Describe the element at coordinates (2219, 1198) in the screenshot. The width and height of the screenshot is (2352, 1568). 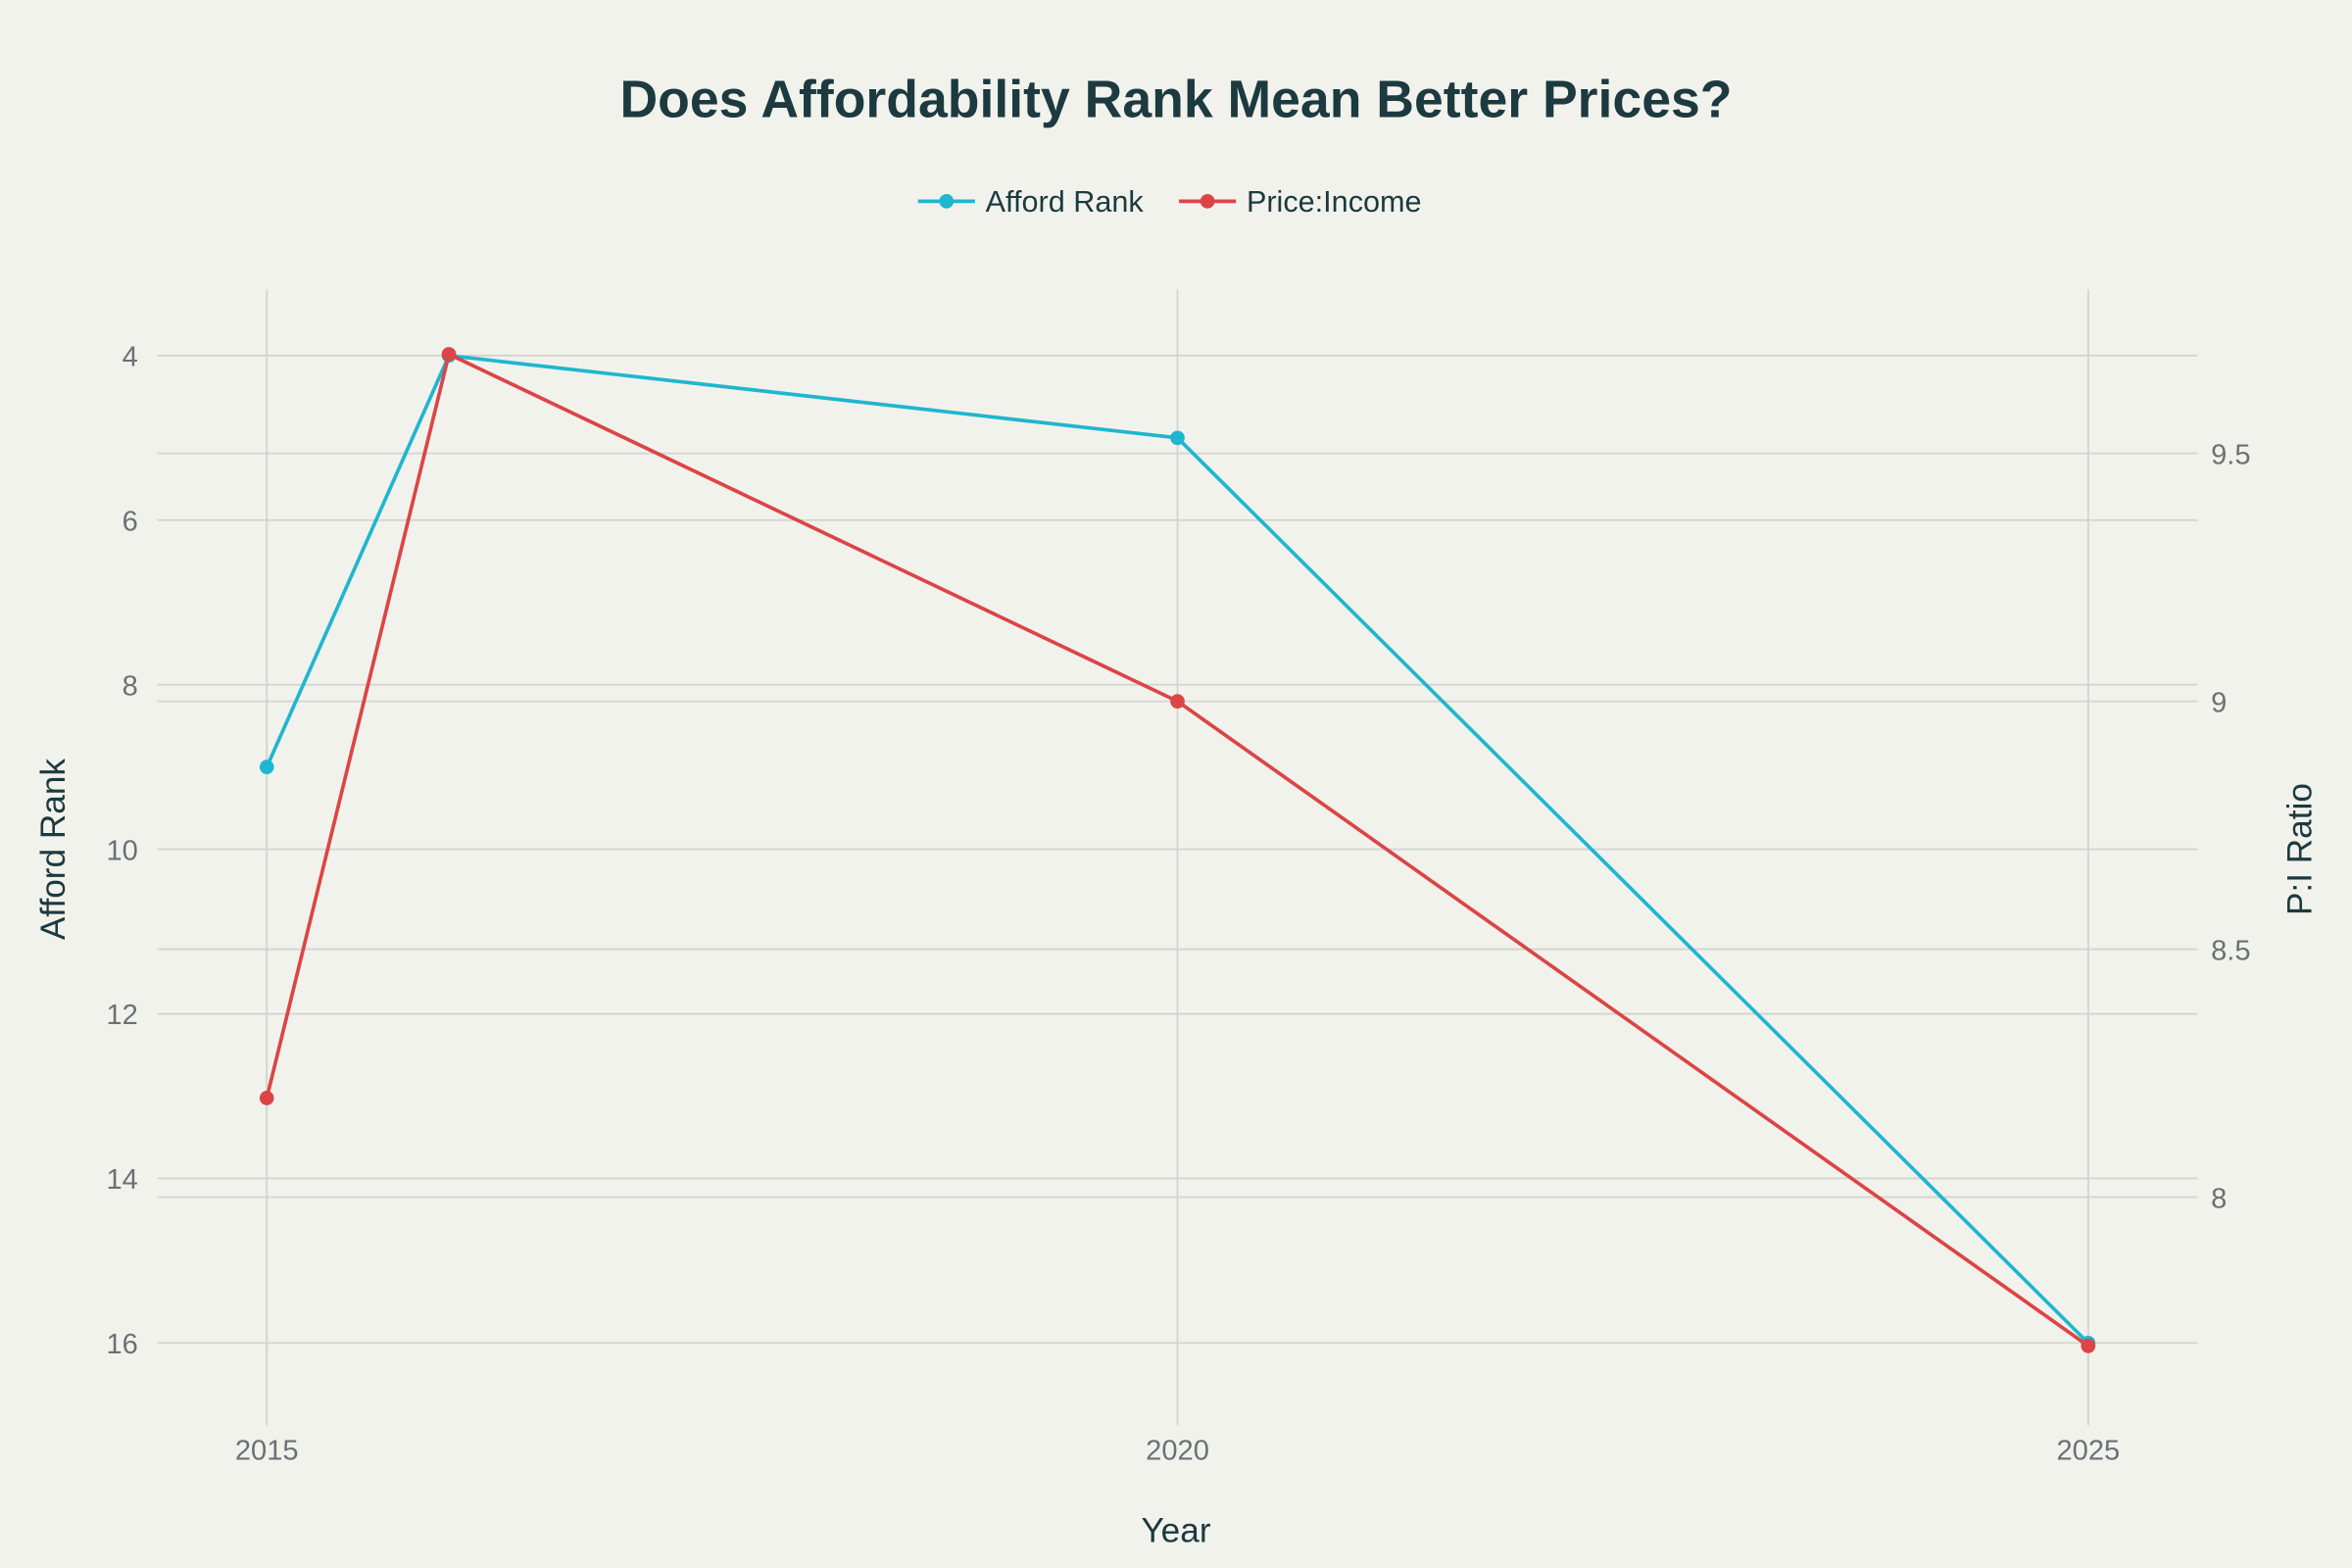
I see `y2-tick-label: 8` at that location.